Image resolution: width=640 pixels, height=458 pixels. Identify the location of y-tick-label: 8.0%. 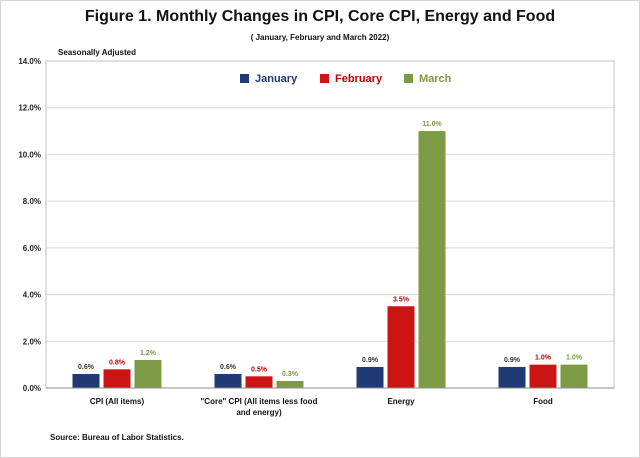
(32, 201).